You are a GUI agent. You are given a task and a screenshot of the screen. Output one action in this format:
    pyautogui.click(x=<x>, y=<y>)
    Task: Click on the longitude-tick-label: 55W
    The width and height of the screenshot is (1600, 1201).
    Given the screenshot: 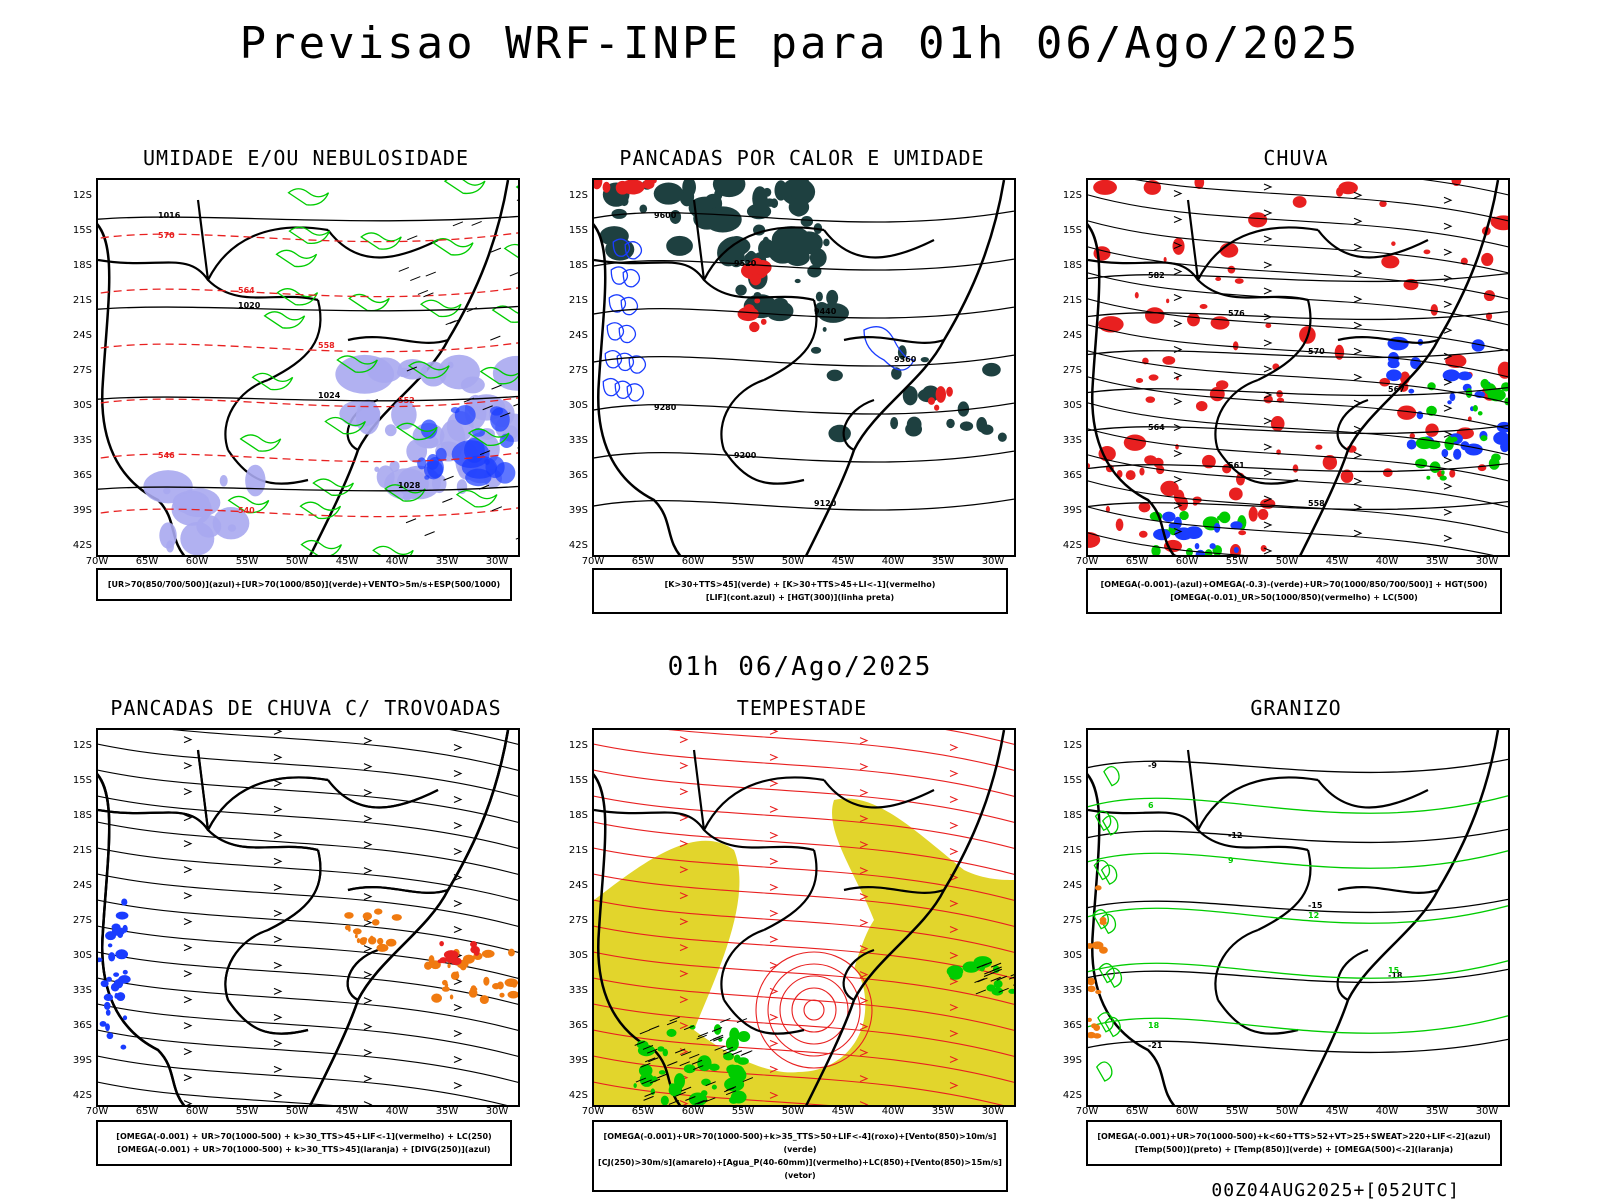 What is the action you would take?
    pyautogui.click(x=1237, y=1111)
    